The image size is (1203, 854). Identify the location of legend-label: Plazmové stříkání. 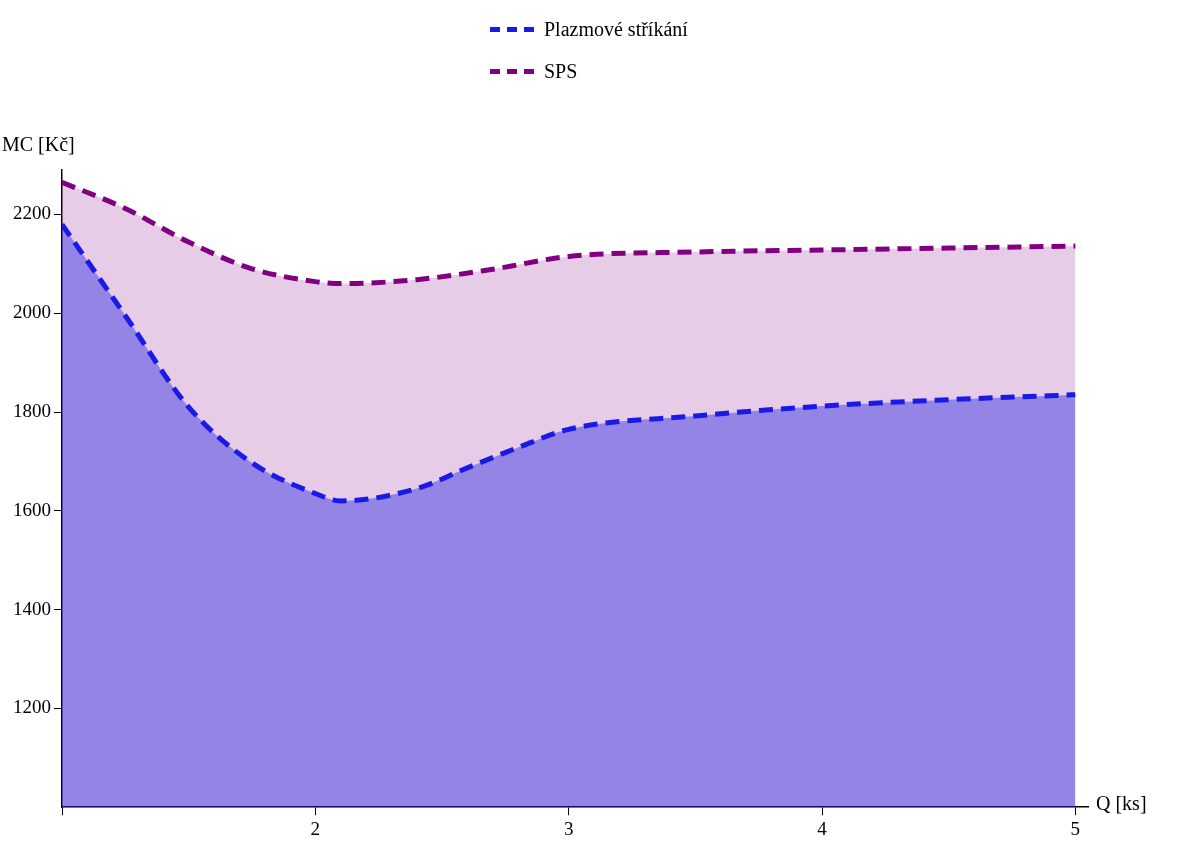
(616, 29).